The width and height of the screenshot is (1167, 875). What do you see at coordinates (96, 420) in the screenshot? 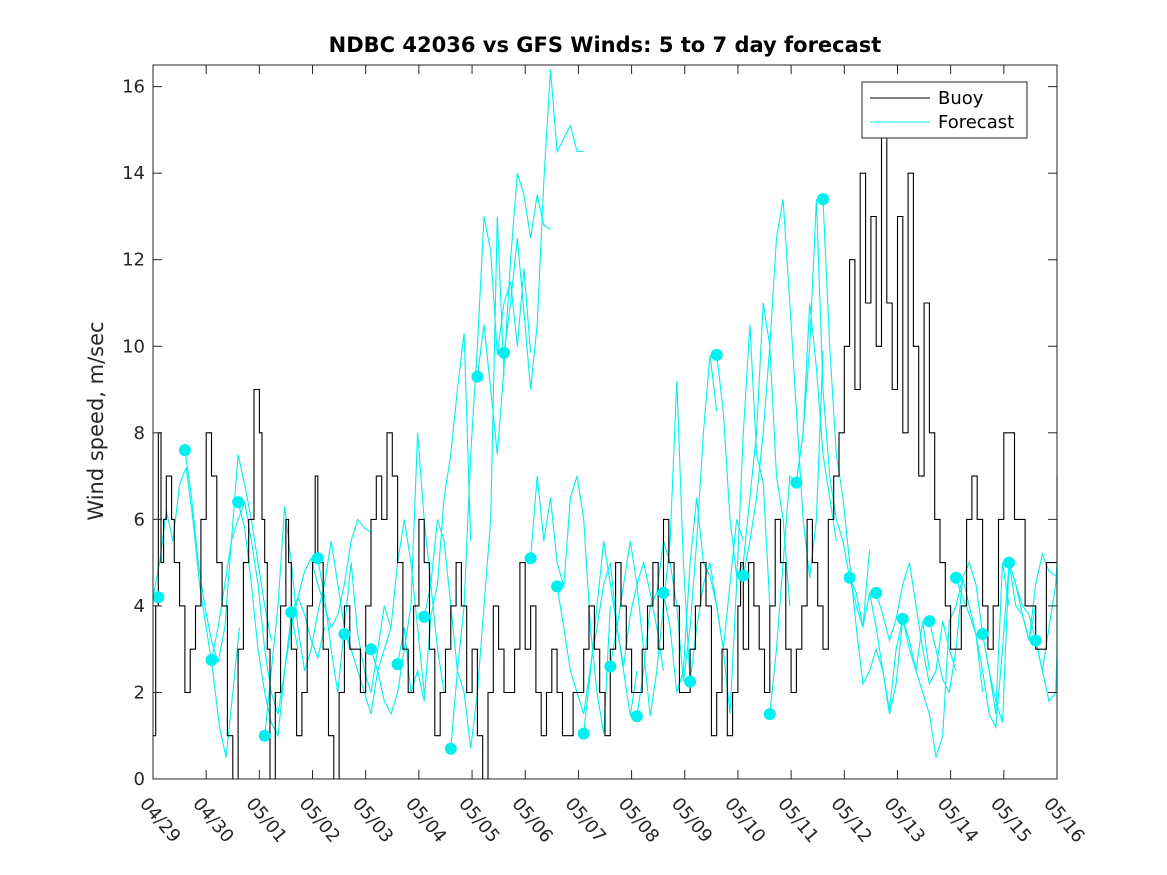
I see `y-axis-label: Wind speed, m/sec` at bounding box center [96, 420].